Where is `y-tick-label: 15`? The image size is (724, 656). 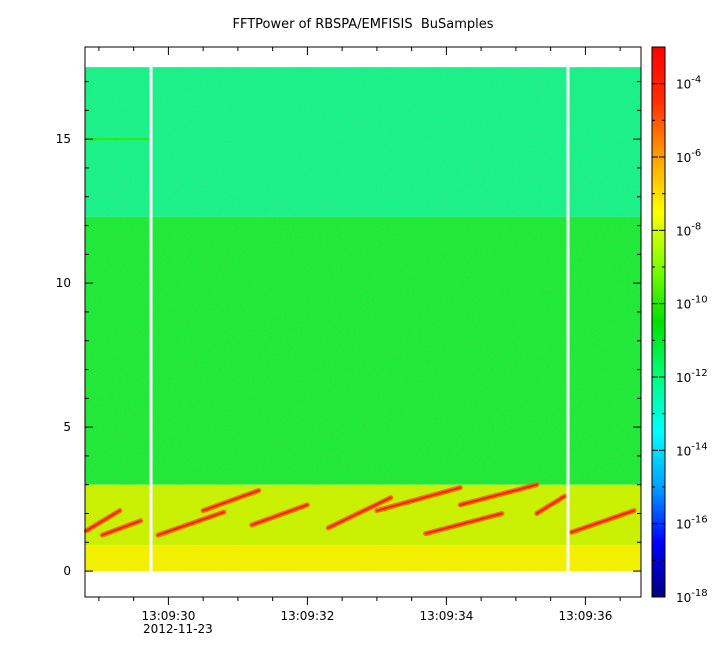
y-tick-label: 15 is located at coordinates (63, 139).